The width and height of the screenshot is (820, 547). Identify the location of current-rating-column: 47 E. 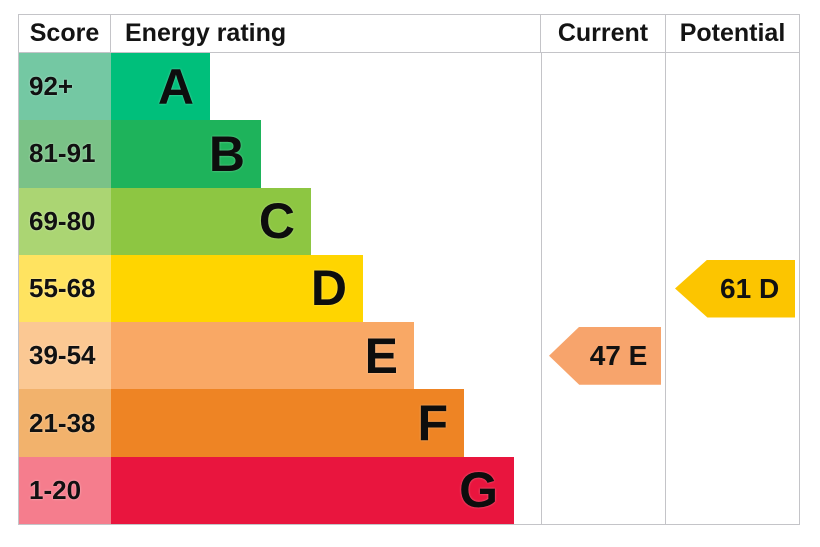
(603, 288).